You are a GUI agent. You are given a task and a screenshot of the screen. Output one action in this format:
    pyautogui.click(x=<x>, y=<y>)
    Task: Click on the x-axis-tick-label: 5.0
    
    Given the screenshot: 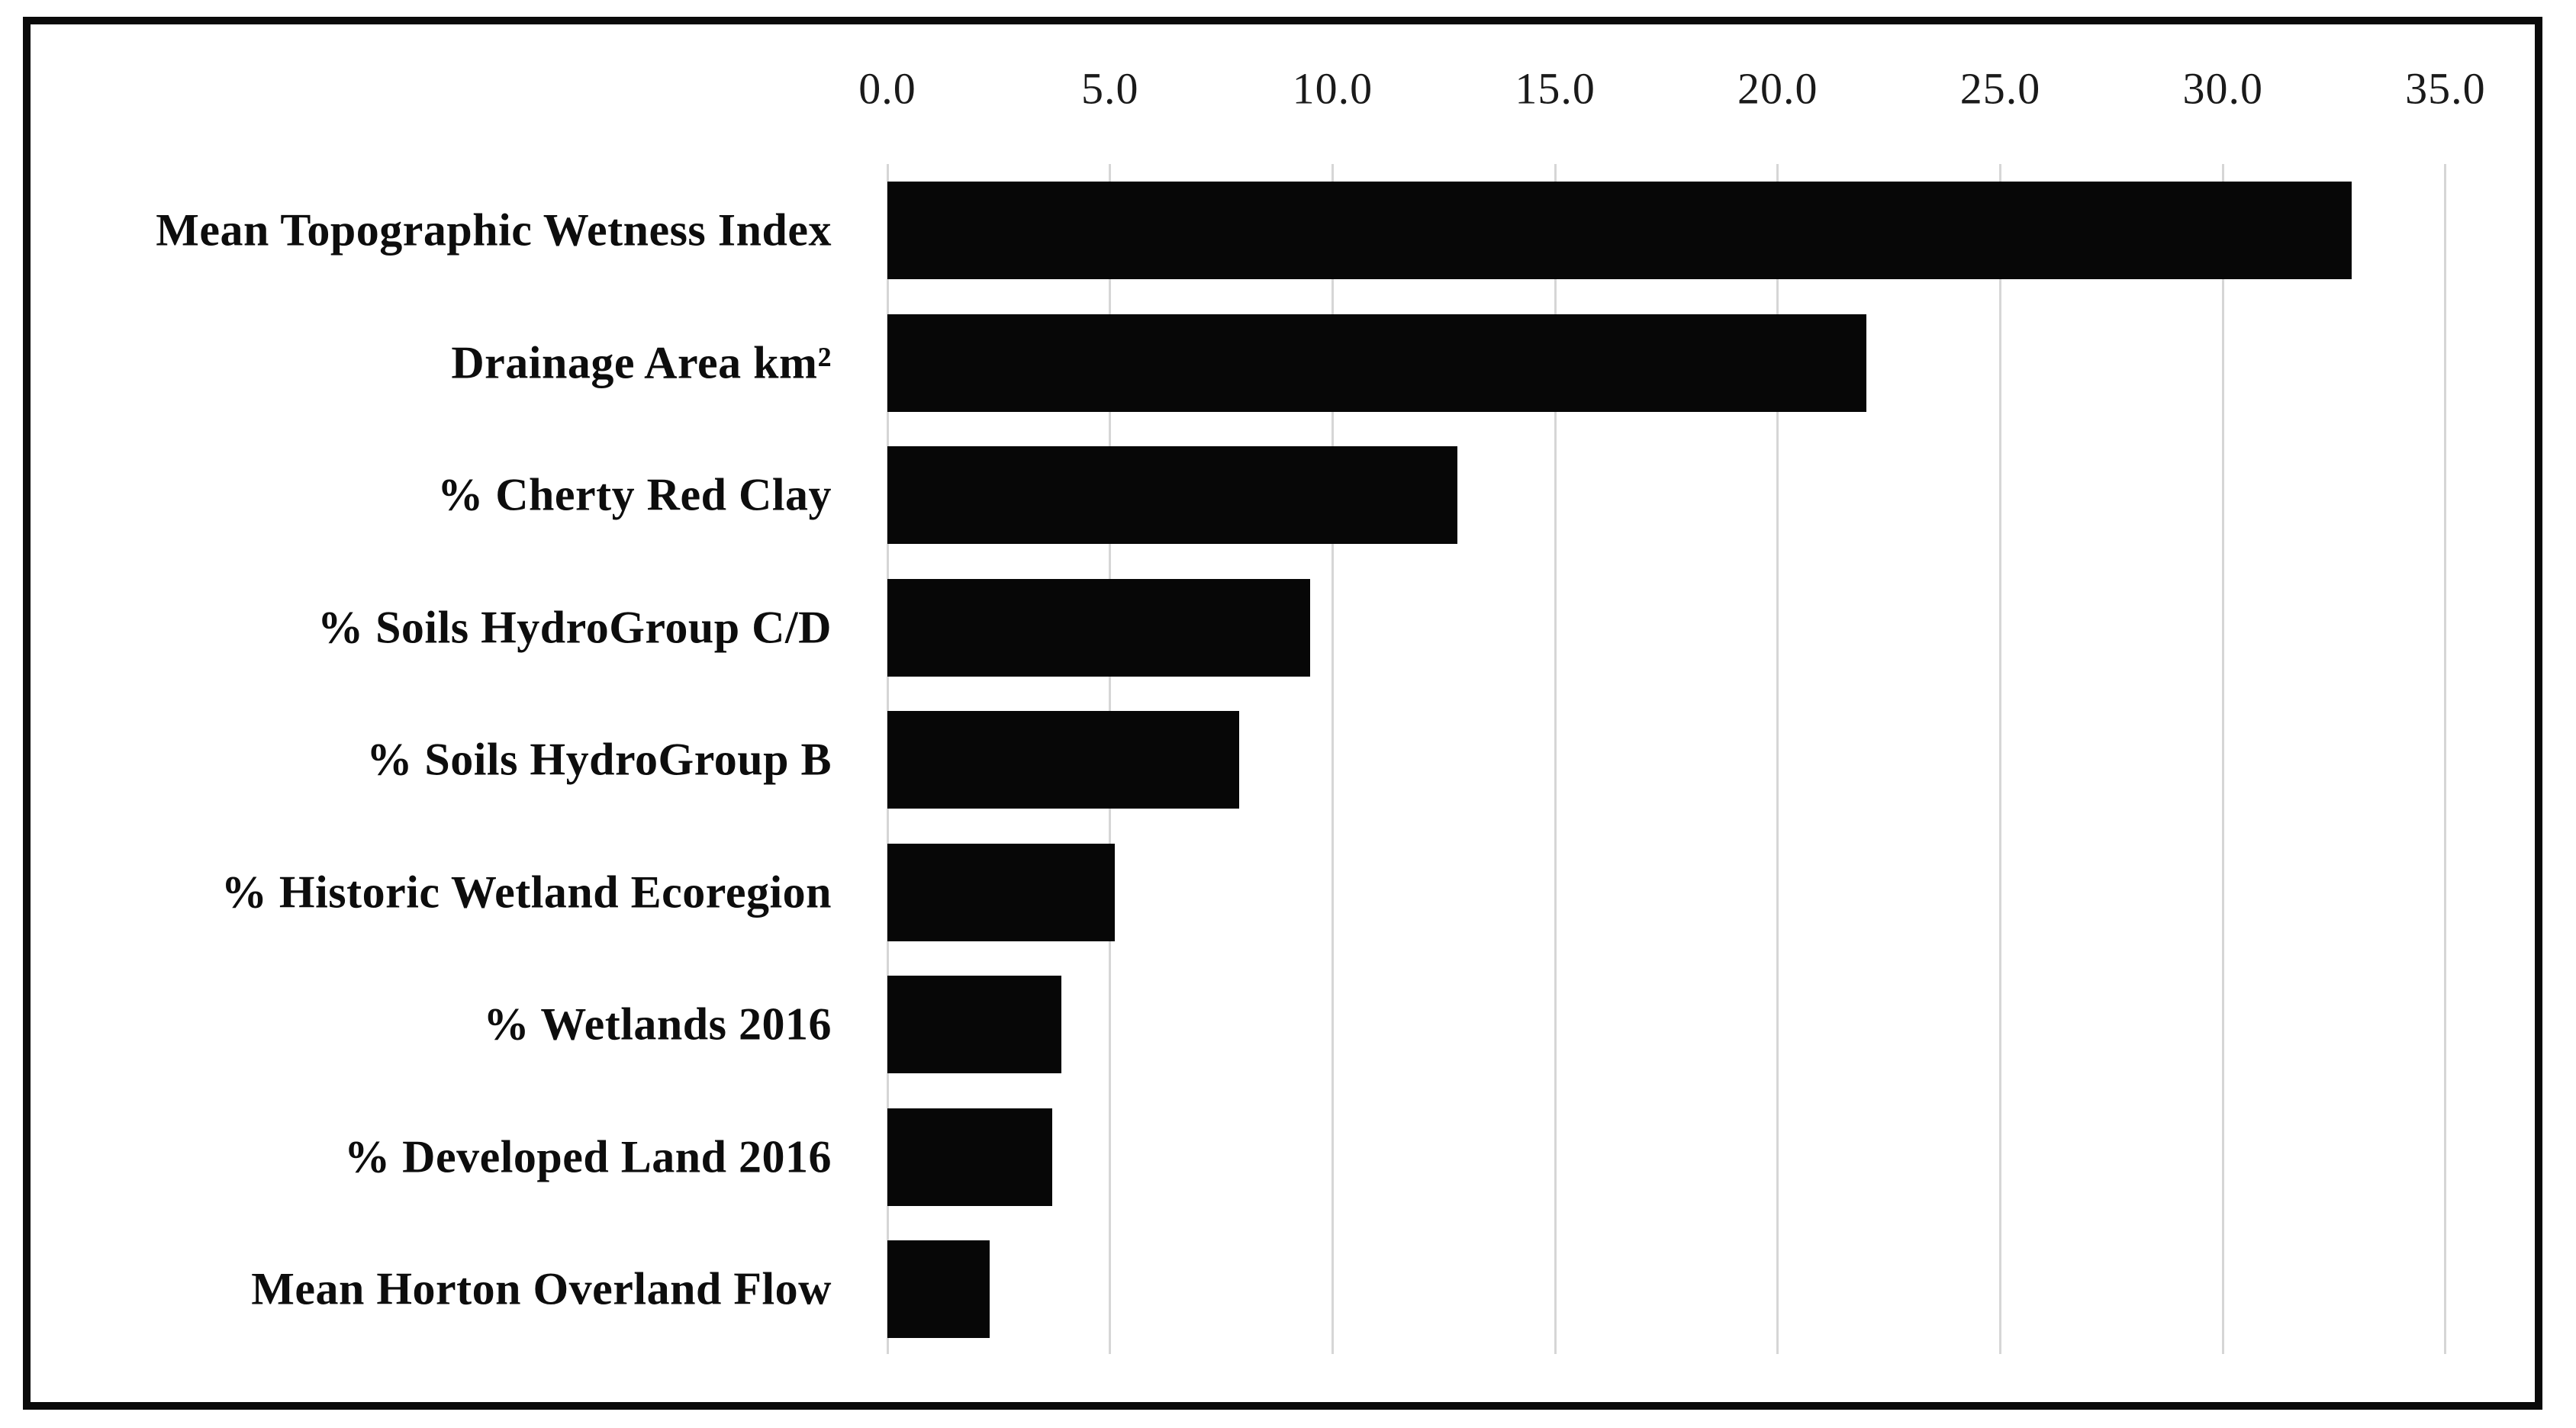 What is the action you would take?
    pyautogui.click(x=1109, y=88)
    